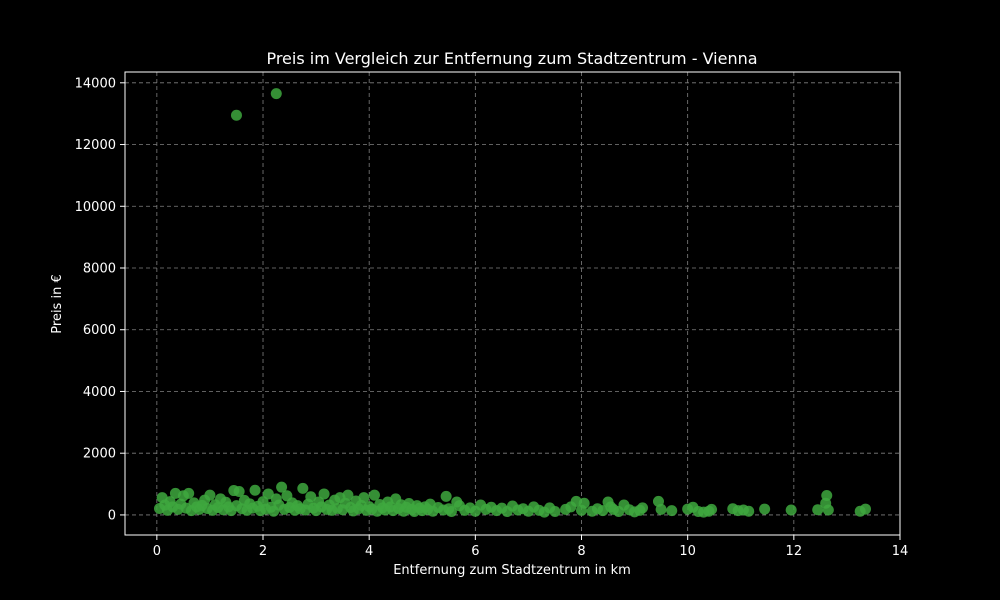 The width and height of the screenshot is (1000, 600). What do you see at coordinates (531, 547) in the screenshot?
I see `x-ticks: 0 2 4 6 8 10 12 14` at bounding box center [531, 547].